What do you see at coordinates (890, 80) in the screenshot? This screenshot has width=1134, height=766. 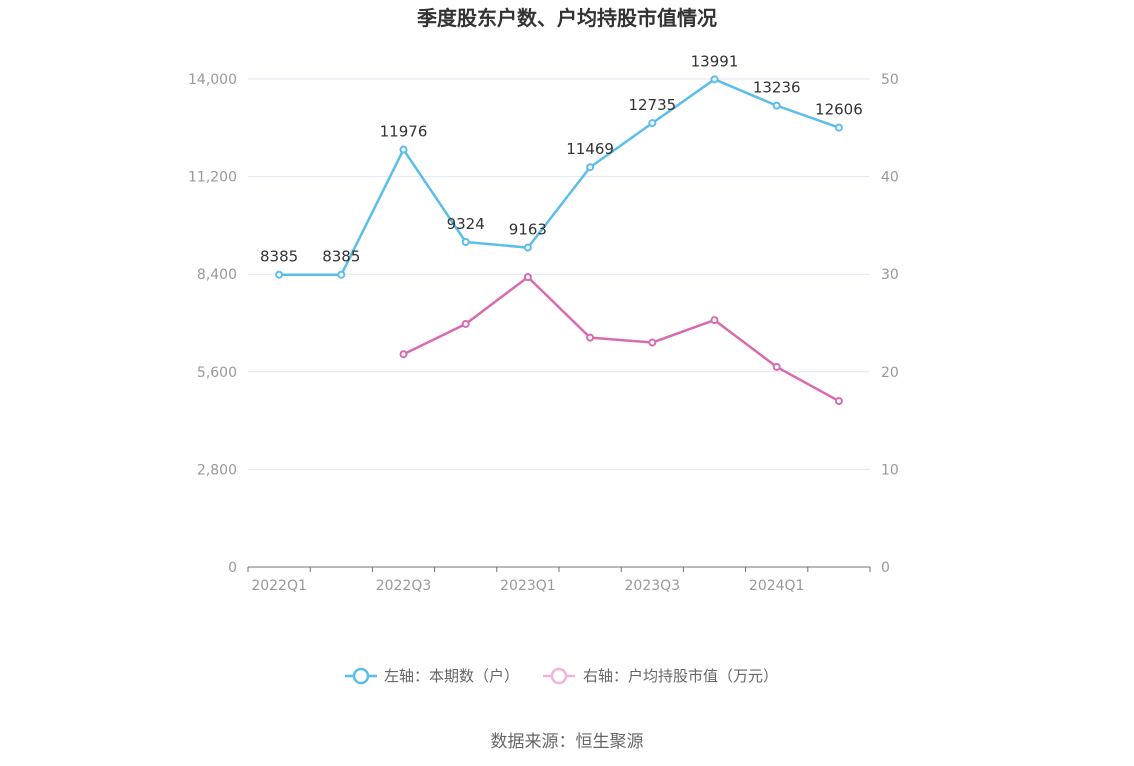 I see `right-tick-label: 50` at bounding box center [890, 80].